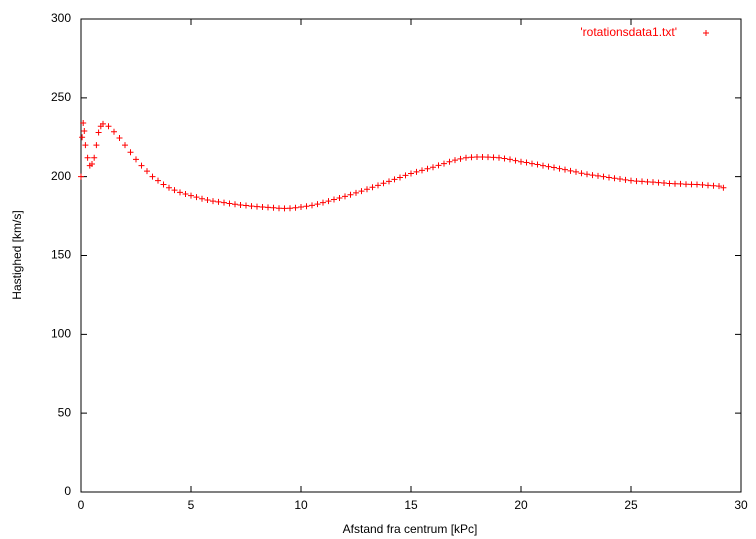 Image resolution: width=756 pixels, height=539 pixels. I want to click on x-axis-label: Afstand fra centrum [kPc], so click(410, 529).